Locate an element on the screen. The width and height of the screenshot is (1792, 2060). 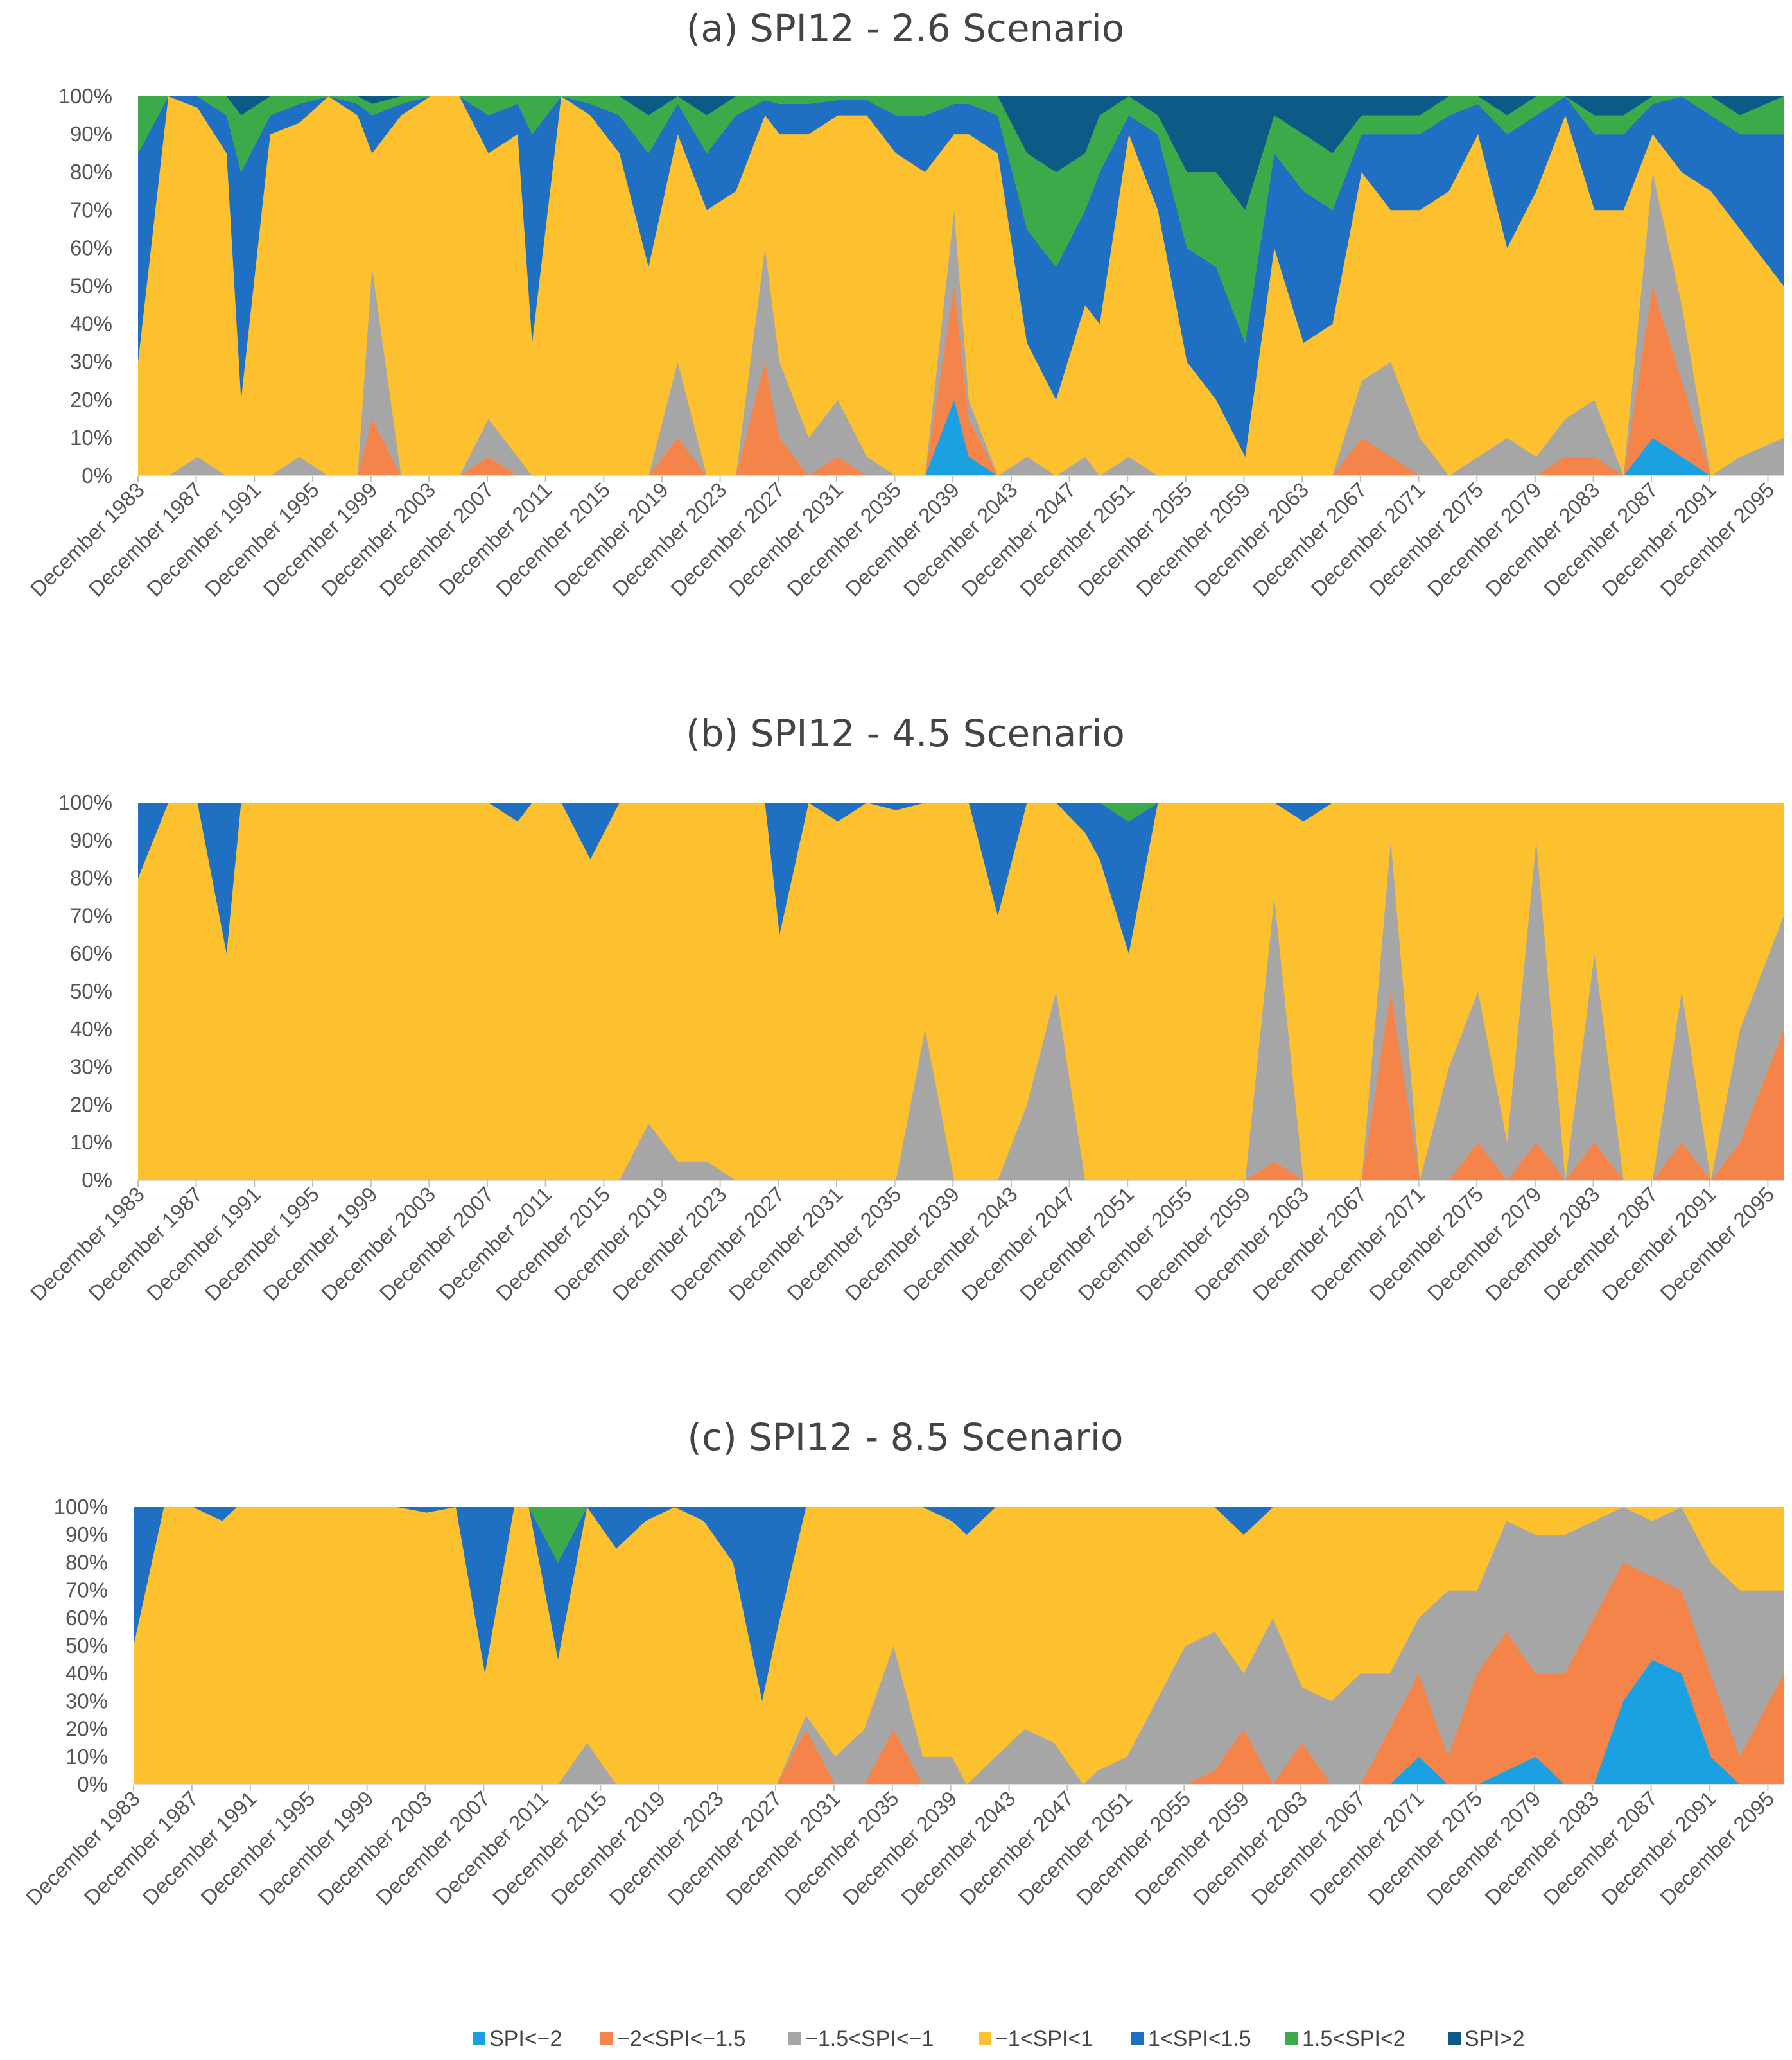
legend-item: SPI<−2 is located at coordinates (518, 2039).